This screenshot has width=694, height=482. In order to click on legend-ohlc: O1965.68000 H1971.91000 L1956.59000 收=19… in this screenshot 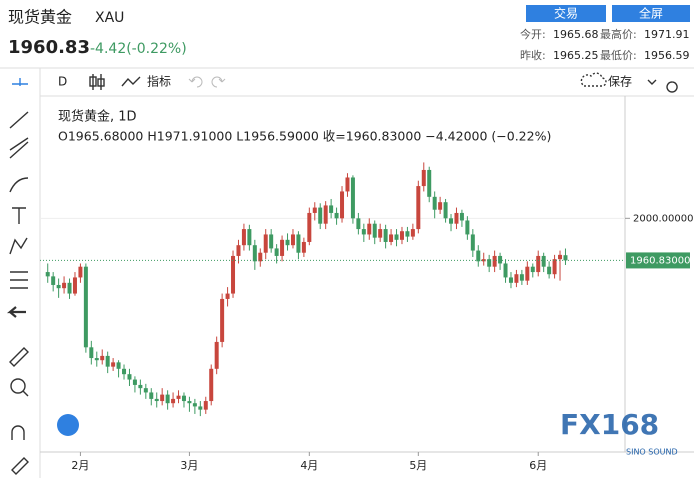, I will do `click(304, 136)`.